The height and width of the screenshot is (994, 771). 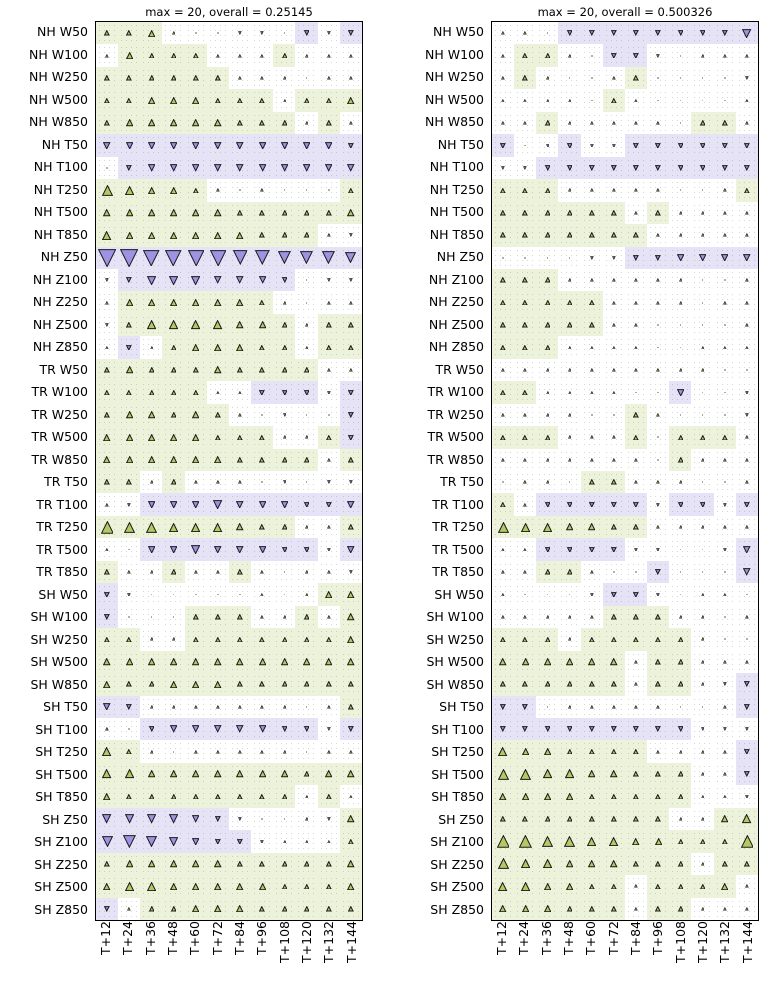 What do you see at coordinates (195, 938) in the screenshot?
I see `col-label: T+60` at bounding box center [195, 938].